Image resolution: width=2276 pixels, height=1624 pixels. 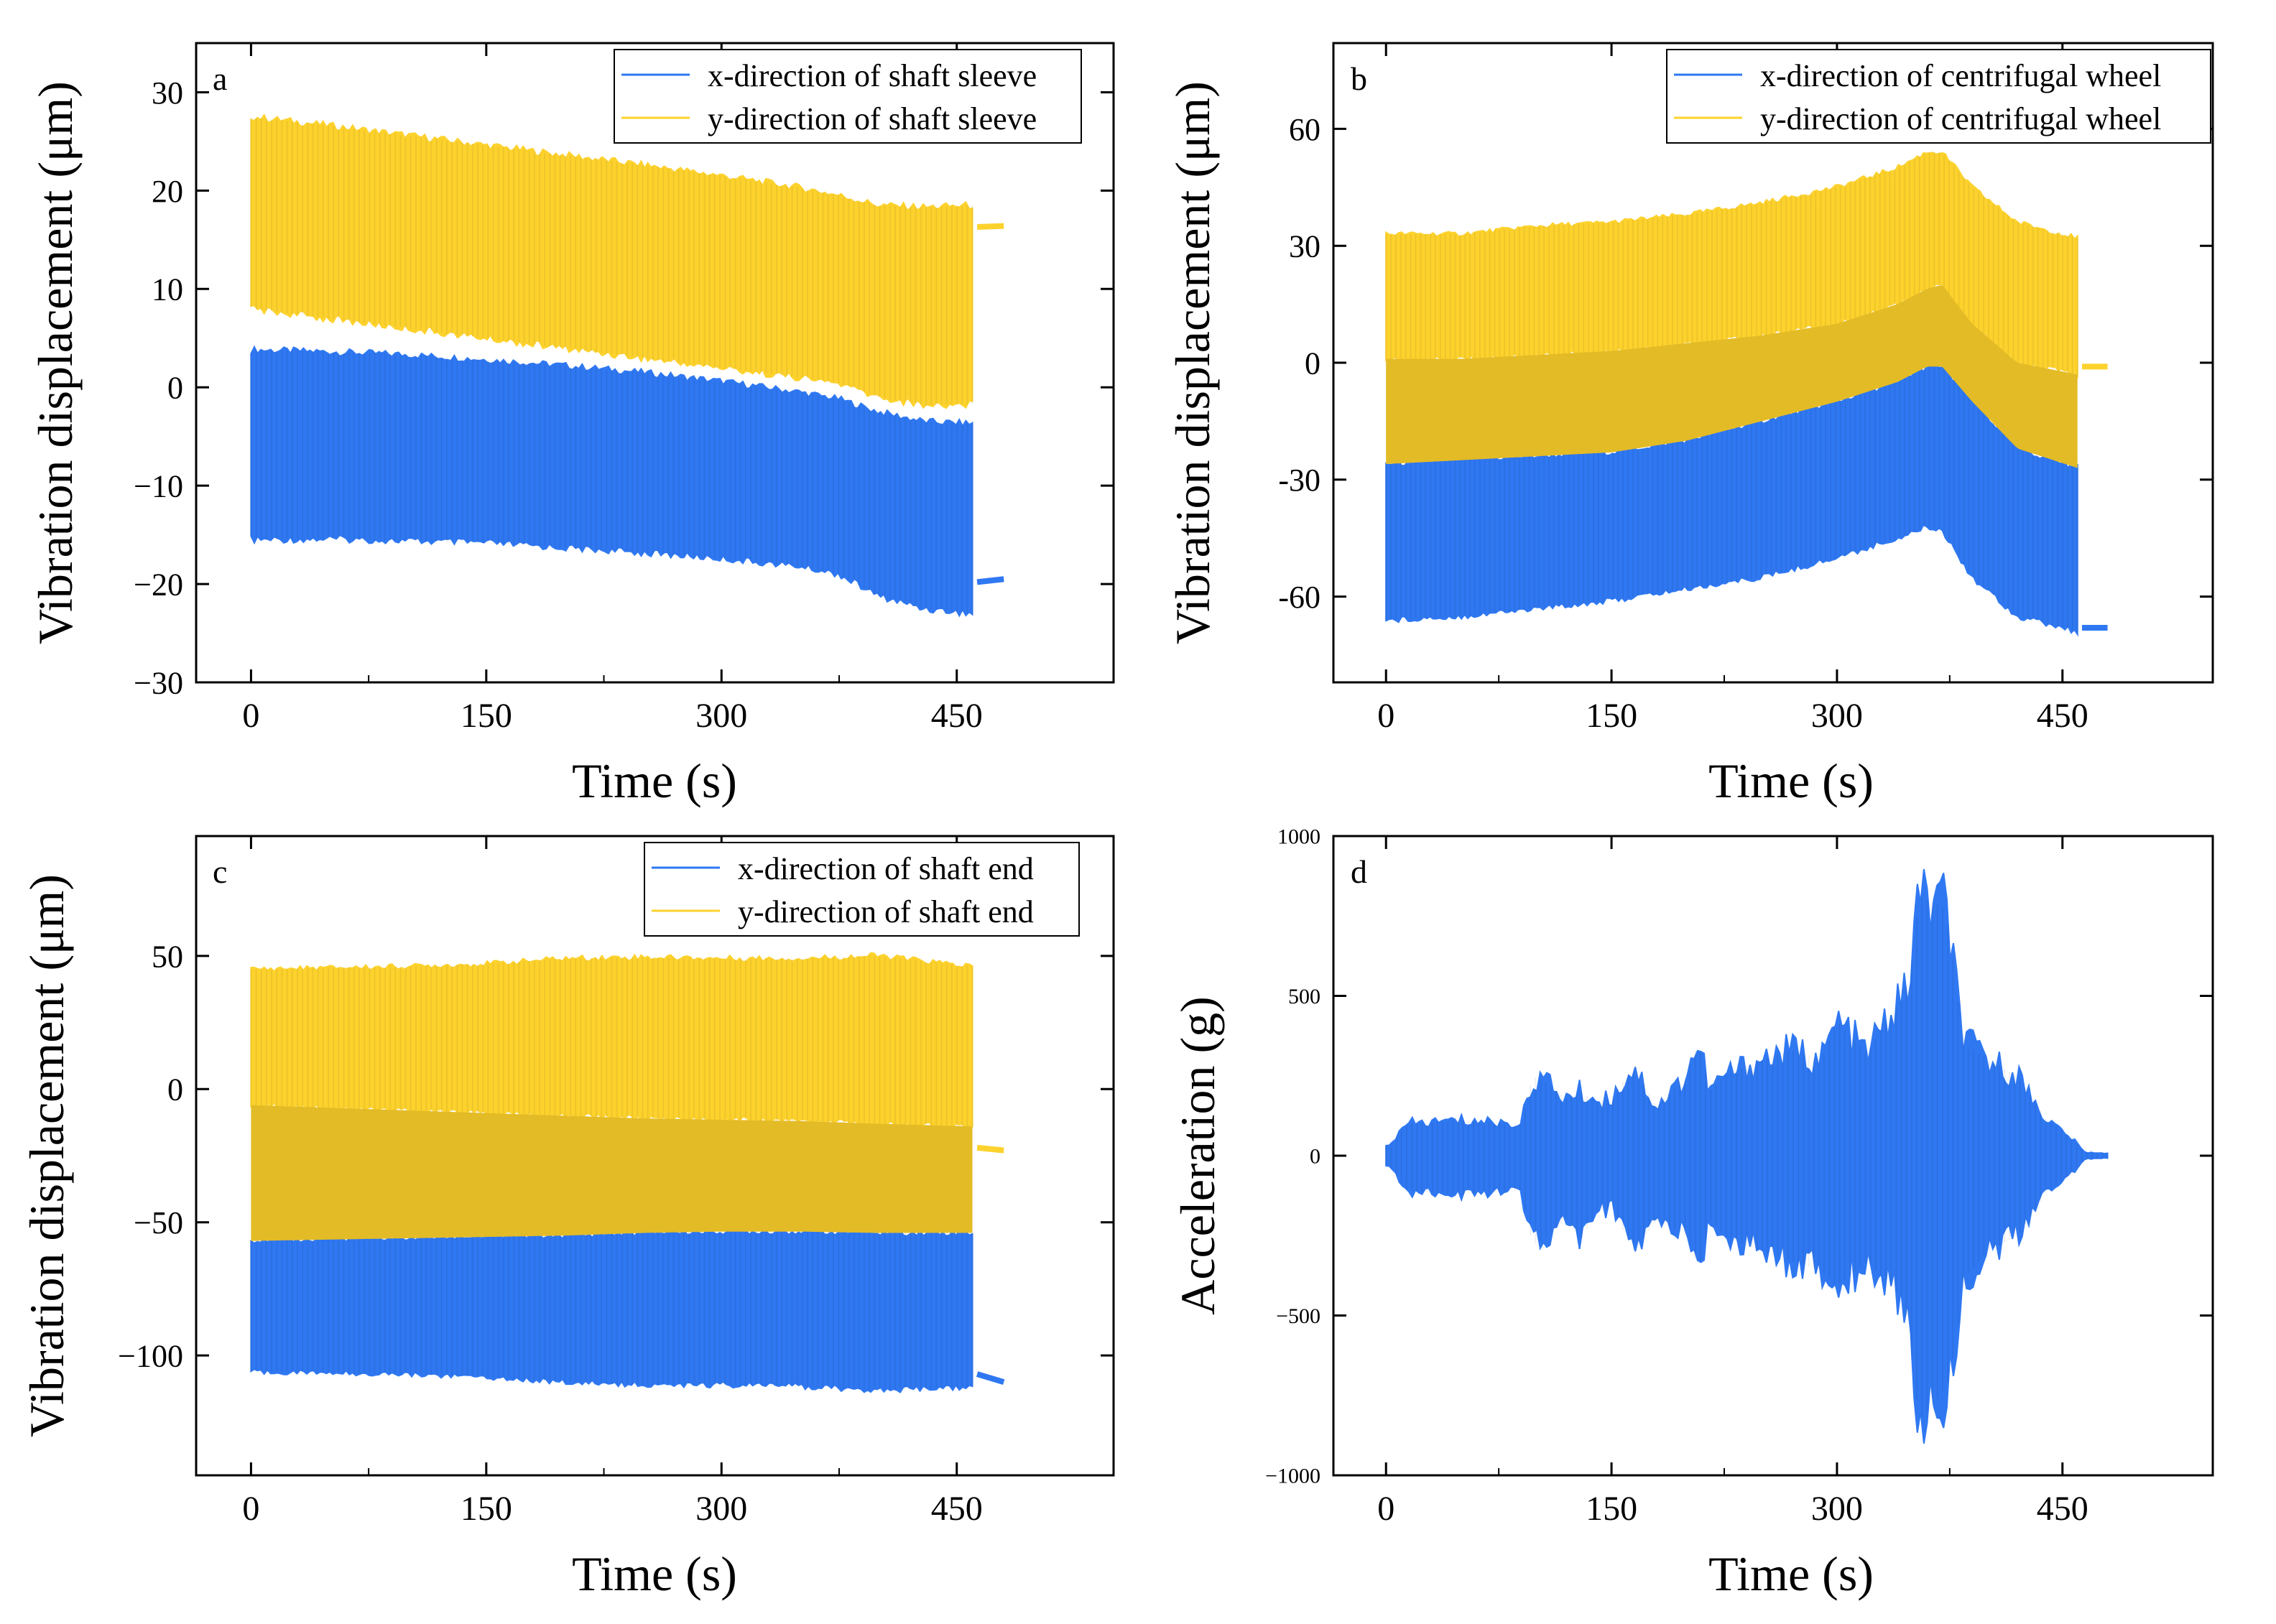 I want to click on series-oscillation-c-y-direction-of-shaft-end, so click(x=611, y=1041).